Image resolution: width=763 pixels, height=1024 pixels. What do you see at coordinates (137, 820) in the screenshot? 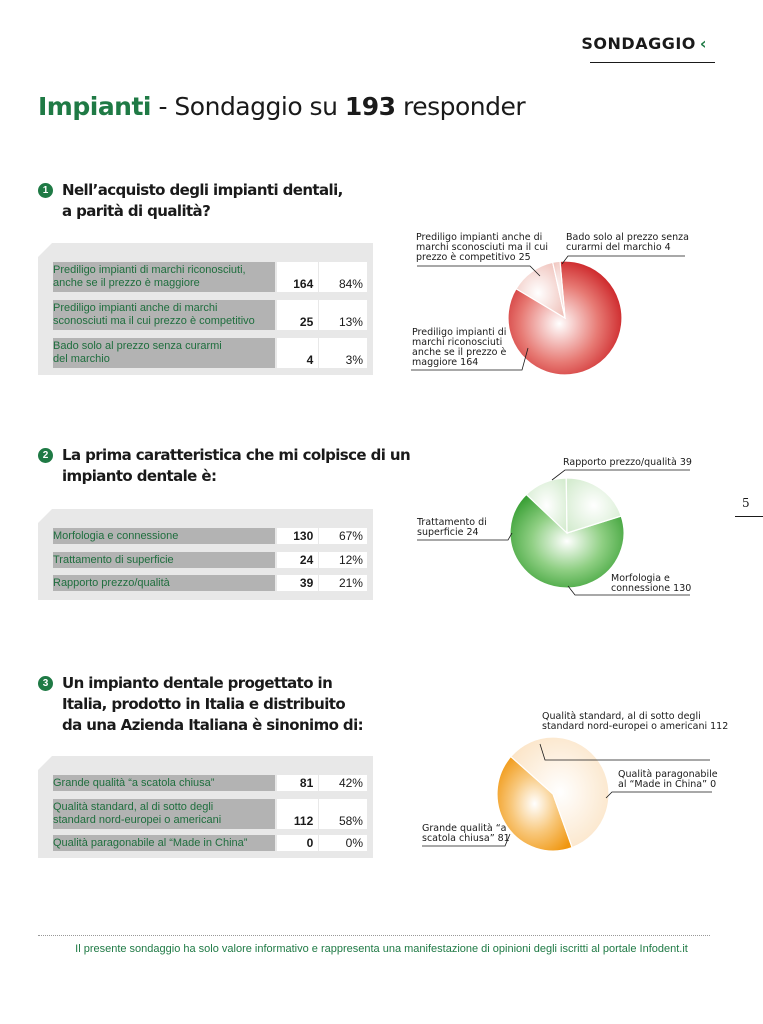
I see `result-label-line: standard nord-europei o americani` at bounding box center [137, 820].